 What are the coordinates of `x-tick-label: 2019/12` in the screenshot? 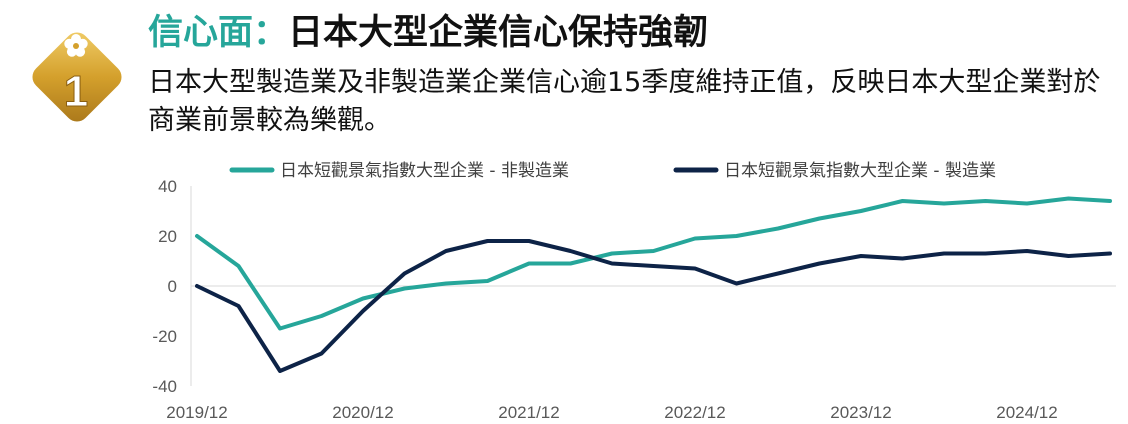 It's located at (196, 412).